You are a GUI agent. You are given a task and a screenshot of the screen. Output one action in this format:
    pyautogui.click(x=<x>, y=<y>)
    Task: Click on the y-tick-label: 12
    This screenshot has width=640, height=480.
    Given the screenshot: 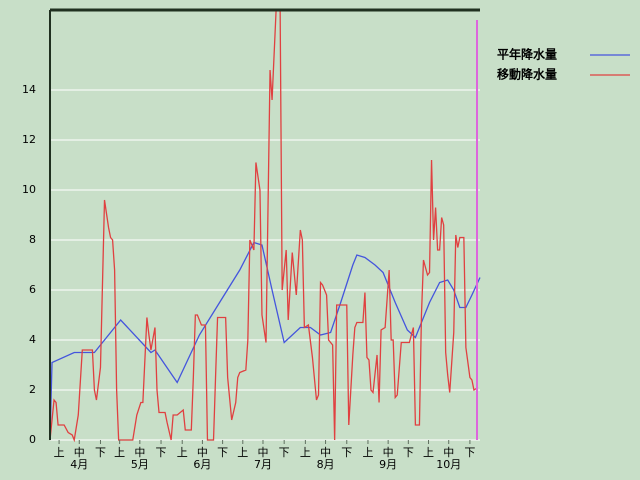 What is the action you would take?
    pyautogui.click(x=29, y=139)
    